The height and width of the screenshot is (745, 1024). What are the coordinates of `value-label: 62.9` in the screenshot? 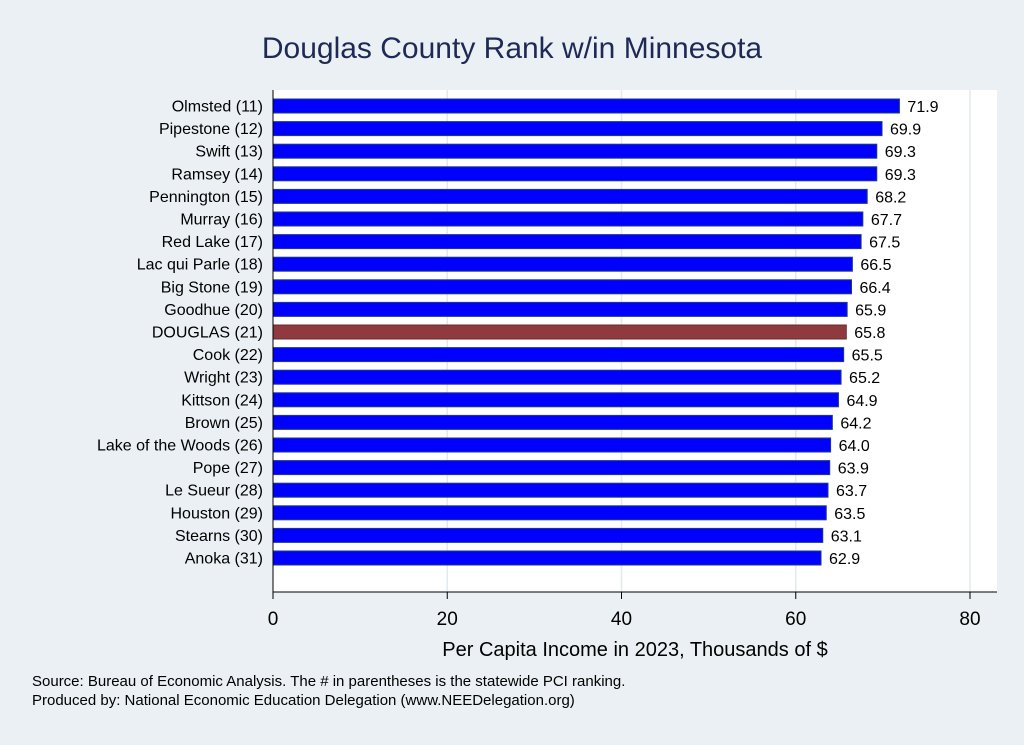 It's located at (844, 559).